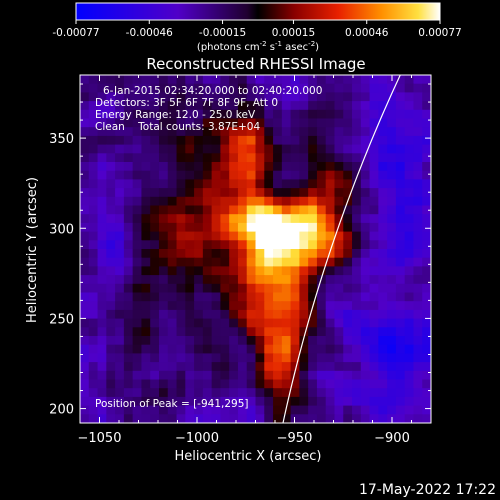 The image size is (500, 500). I want to click on peak-position-label: Position of Peak = [-941,295], so click(172, 404).